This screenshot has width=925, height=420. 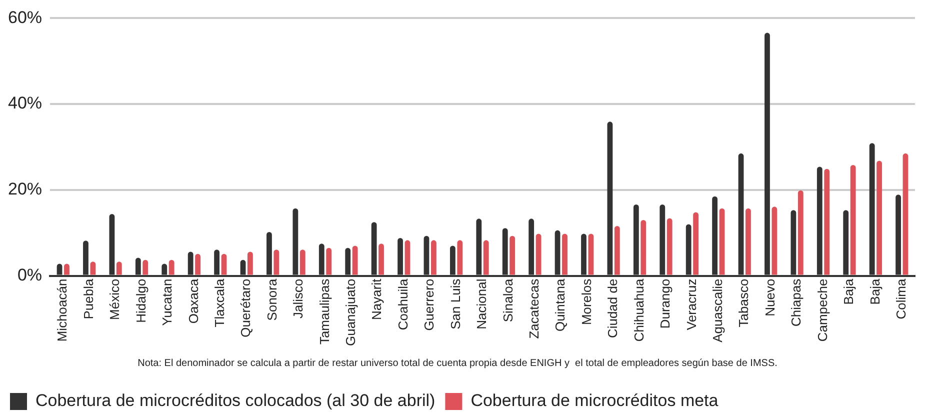 What do you see at coordinates (796, 302) in the screenshot?
I see `x-tick-label: Chiapas` at bounding box center [796, 302].